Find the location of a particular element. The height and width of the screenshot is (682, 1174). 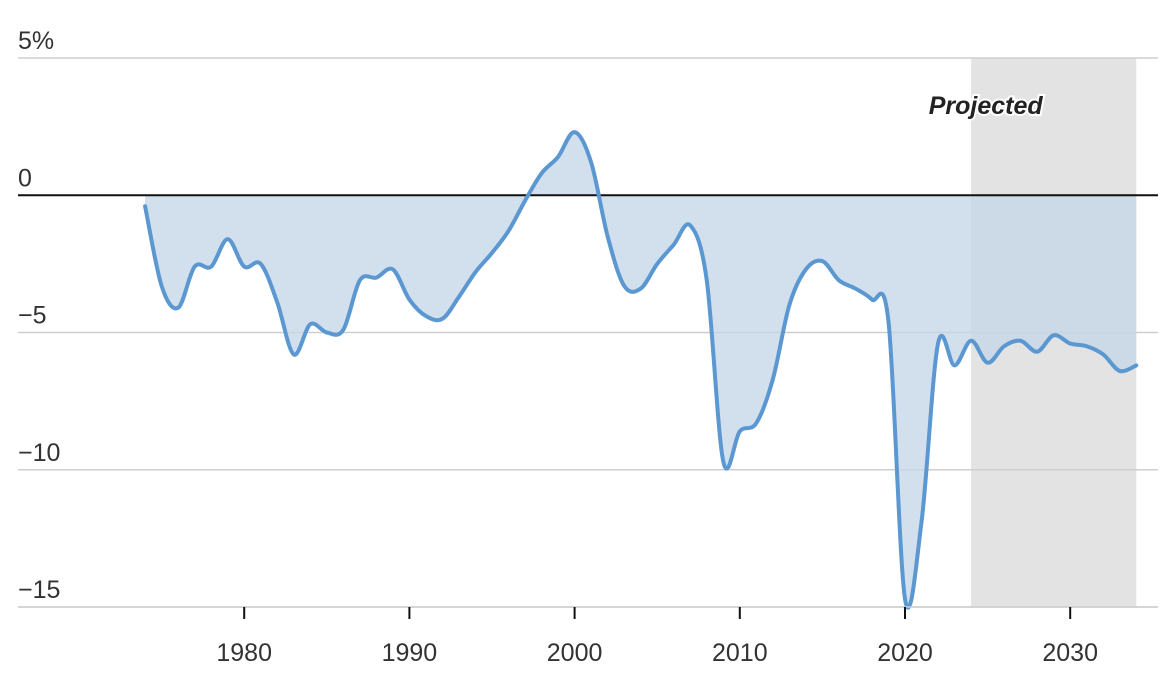

x-tick-label: 2010 is located at coordinates (740, 653).